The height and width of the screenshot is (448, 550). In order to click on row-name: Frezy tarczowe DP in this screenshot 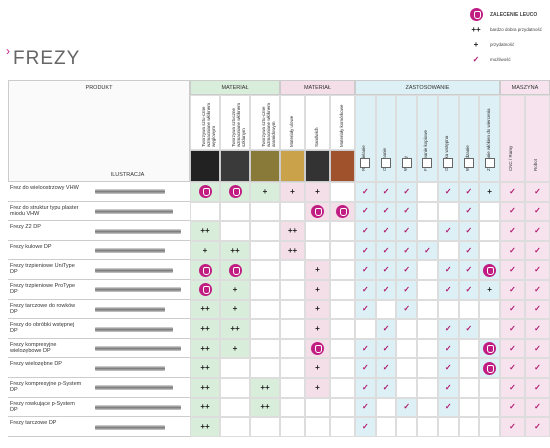, I will do `click(33, 423)`.